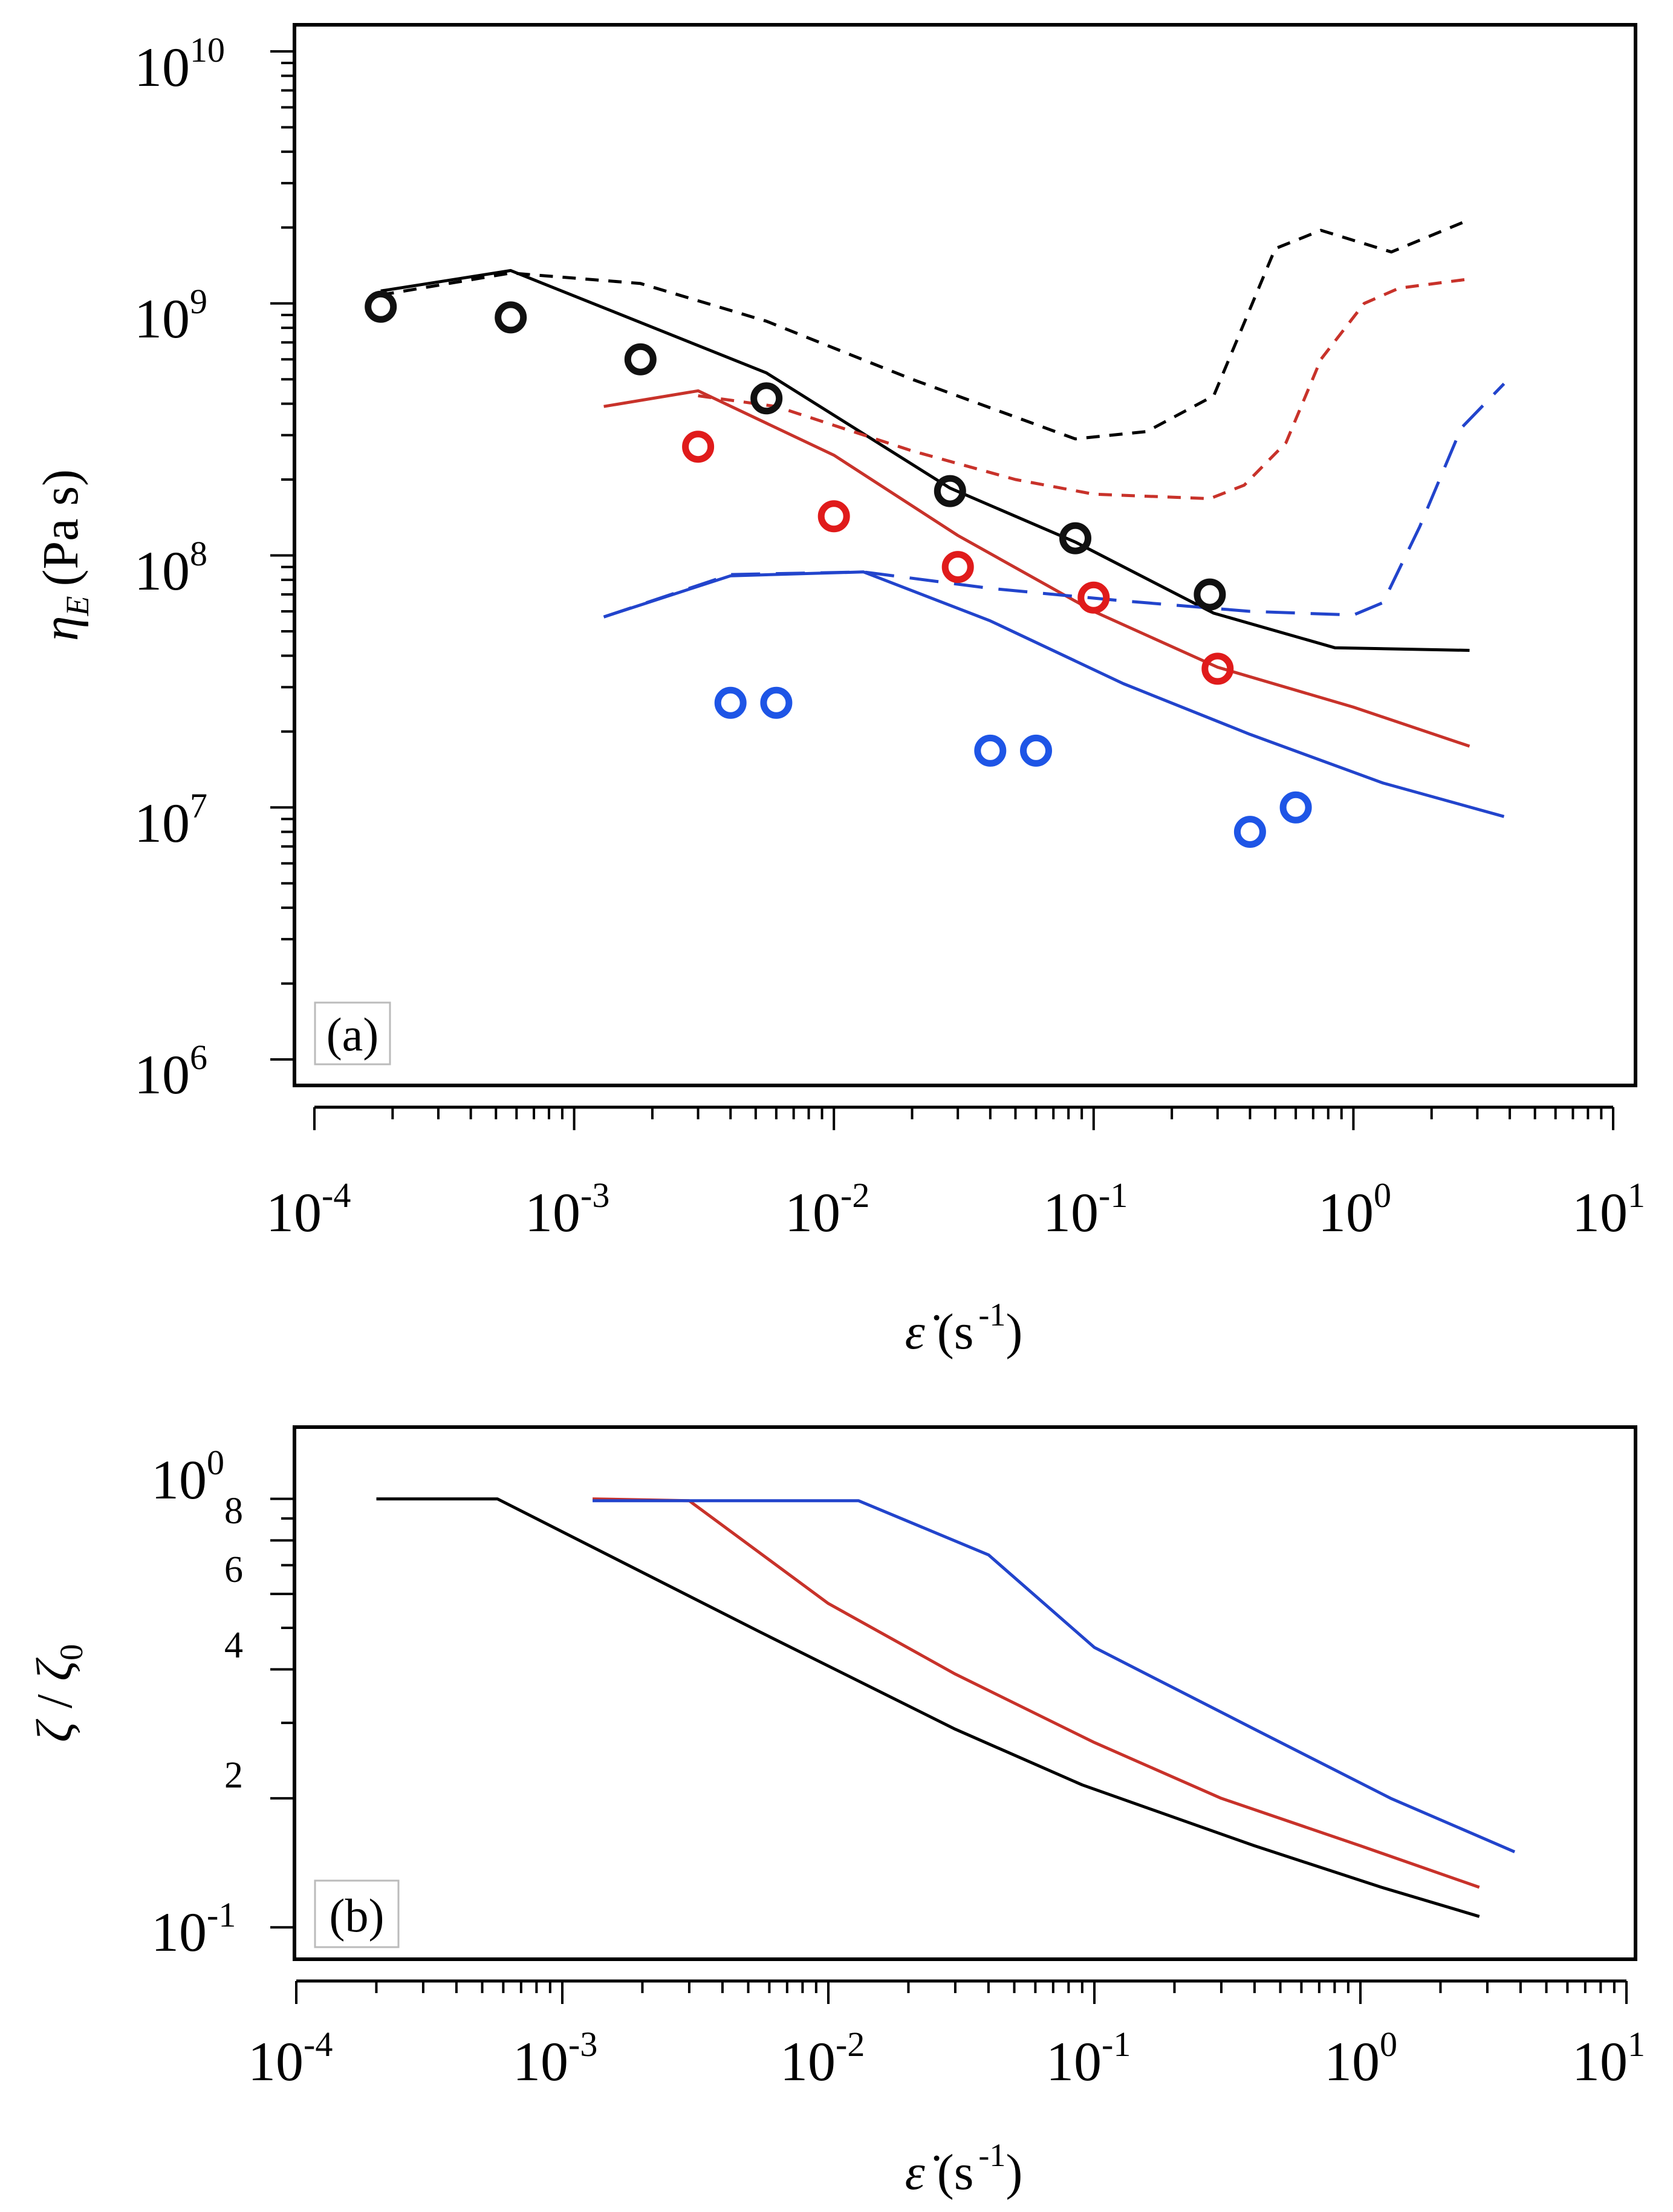  What do you see at coordinates (170, 568) in the screenshot?
I see `y-tick-label: 10⁸` at bounding box center [170, 568].